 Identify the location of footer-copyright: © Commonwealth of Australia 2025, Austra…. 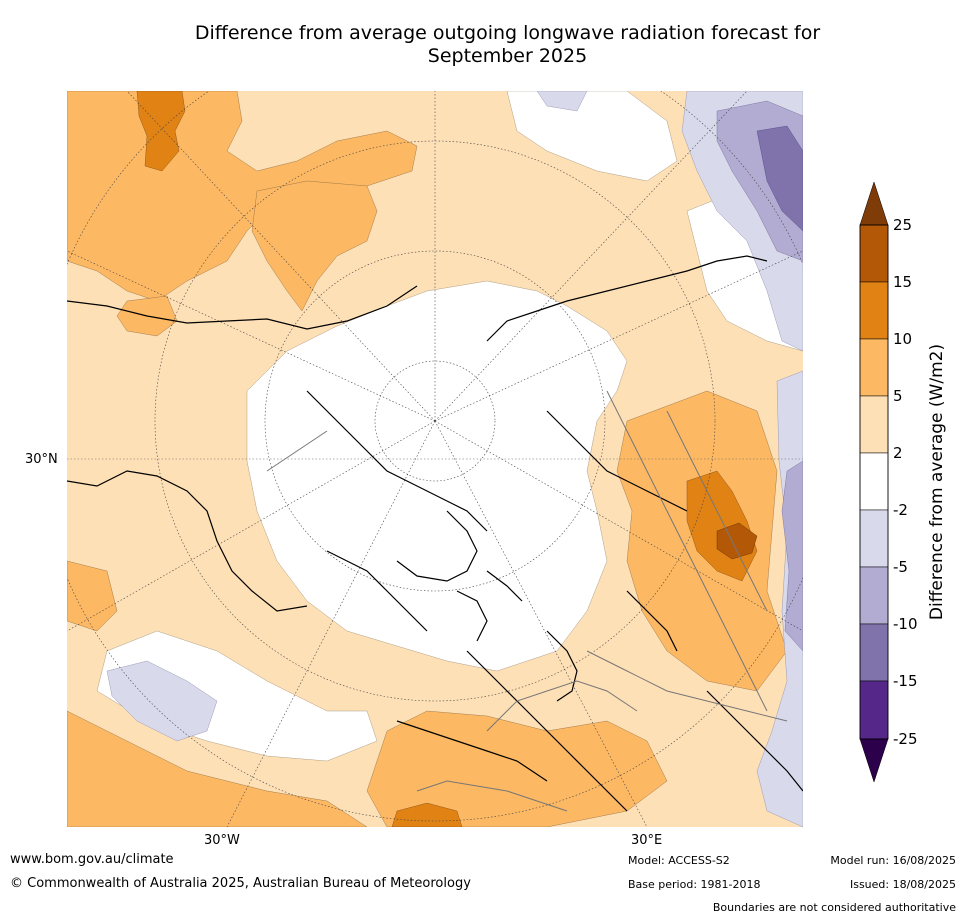
(240, 883).